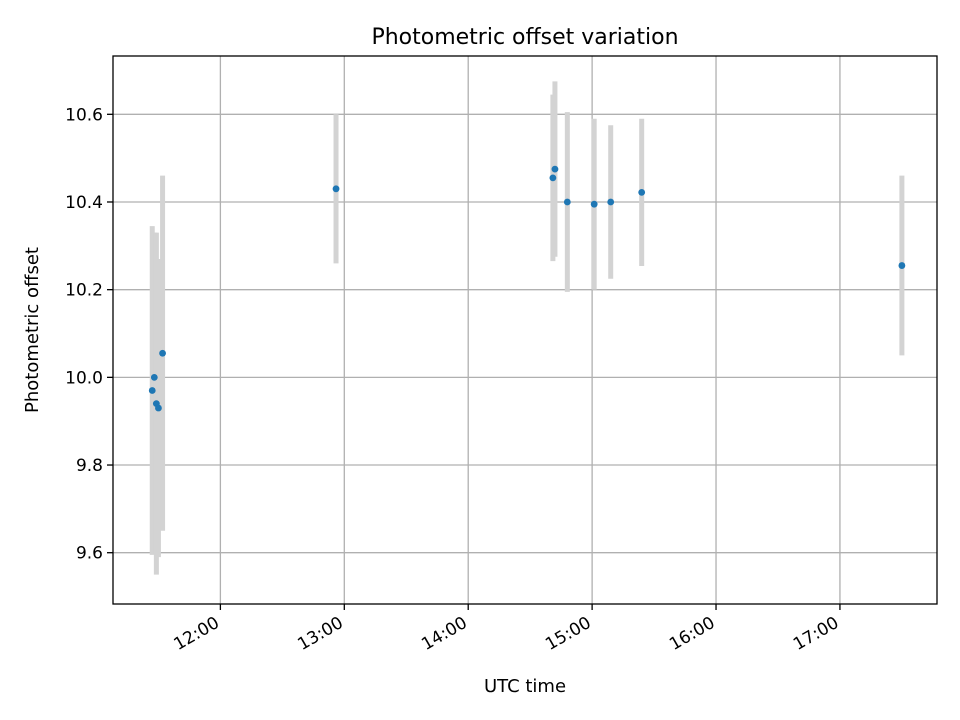 This screenshot has width=960, height=720. Describe the element at coordinates (84, 291) in the screenshot. I see `y-tick-label: 10.2` at that location.